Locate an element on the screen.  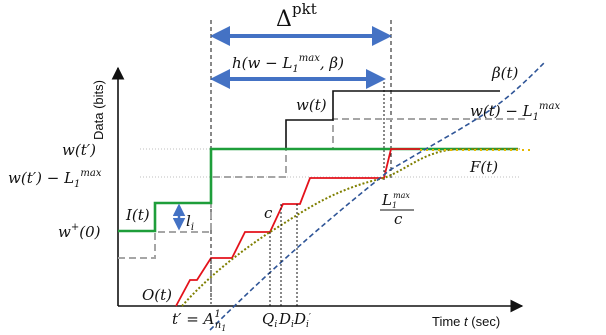
ytick-wtp-minus: w(t′) − L1max is located at coordinates (55, 179).